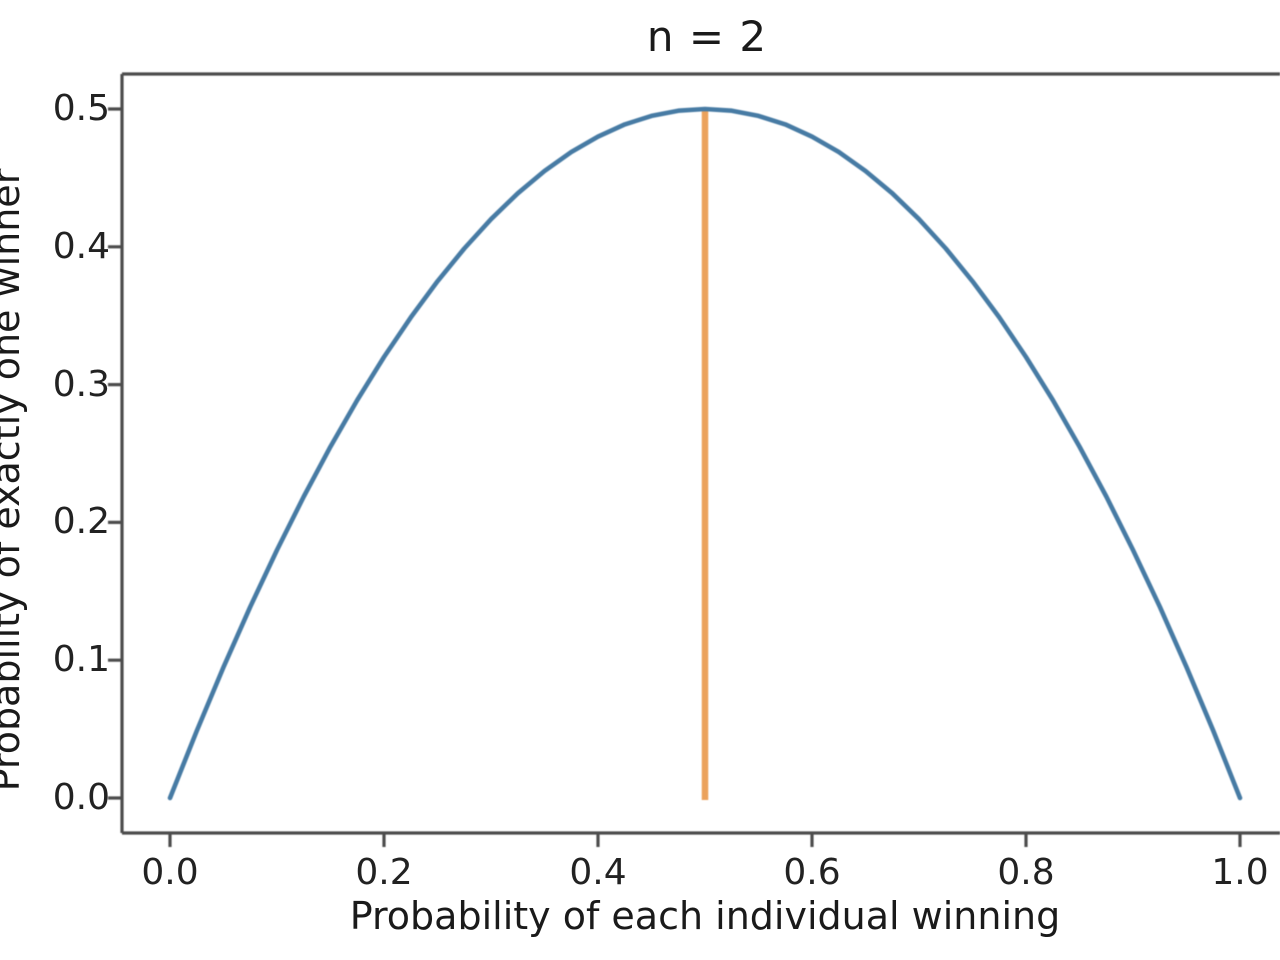 The image size is (1280, 960). What do you see at coordinates (705, 916) in the screenshot?
I see `x-axis-label: Probability of each individual winning` at bounding box center [705, 916].